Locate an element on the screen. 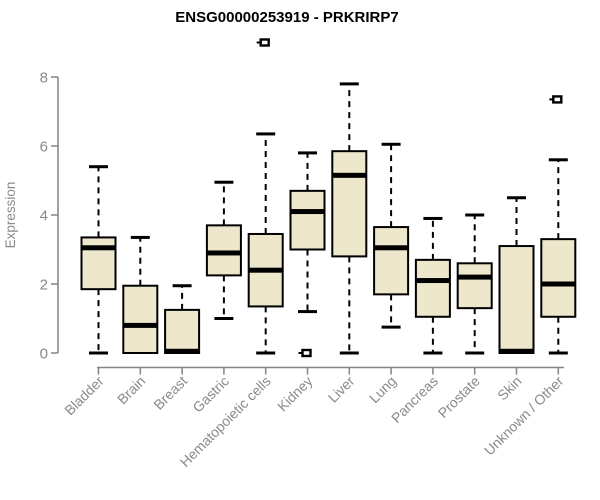 The width and height of the screenshot is (600, 500). y-tick-label: 8 is located at coordinates (44, 77).